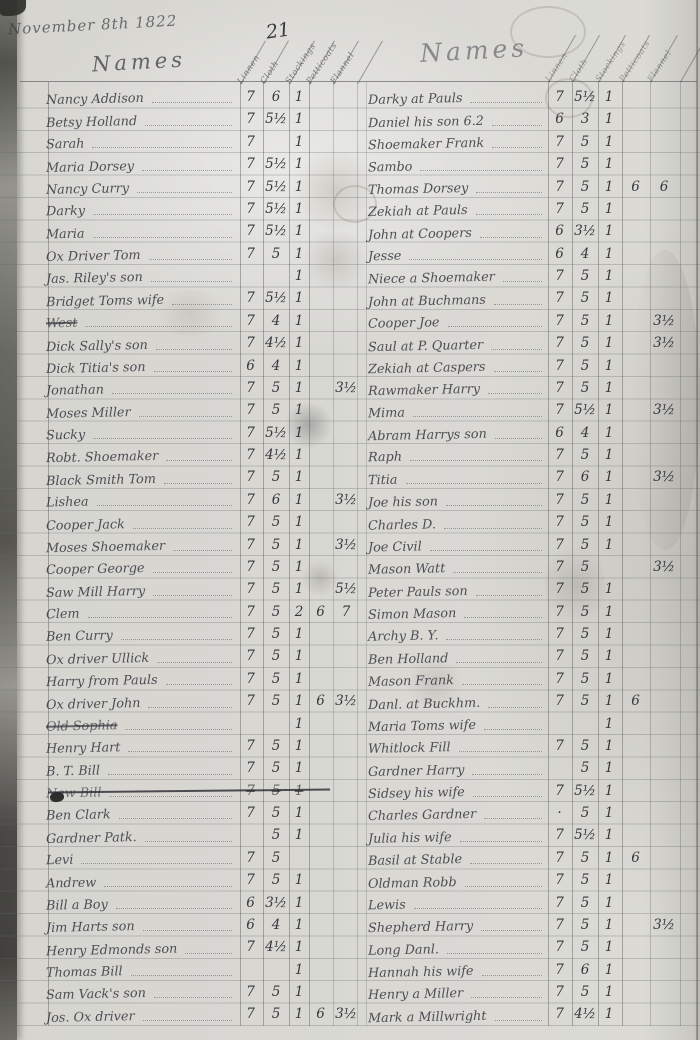 This screenshot has height=1040, width=700. What do you see at coordinates (190, 433) in the screenshot?
I see `ledger-row: Sucky 7 5½ 1` at bounding box center [190, 433].